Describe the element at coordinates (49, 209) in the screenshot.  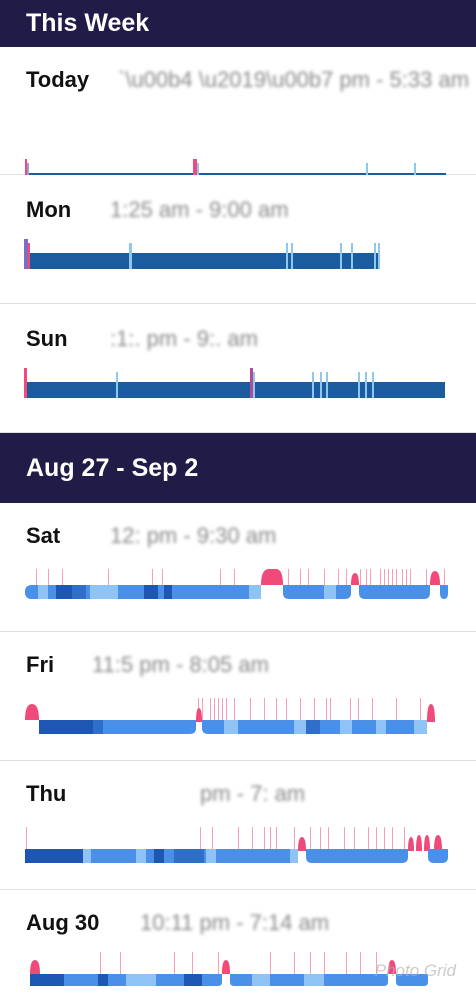
I see `day-label: Mon` at that location.